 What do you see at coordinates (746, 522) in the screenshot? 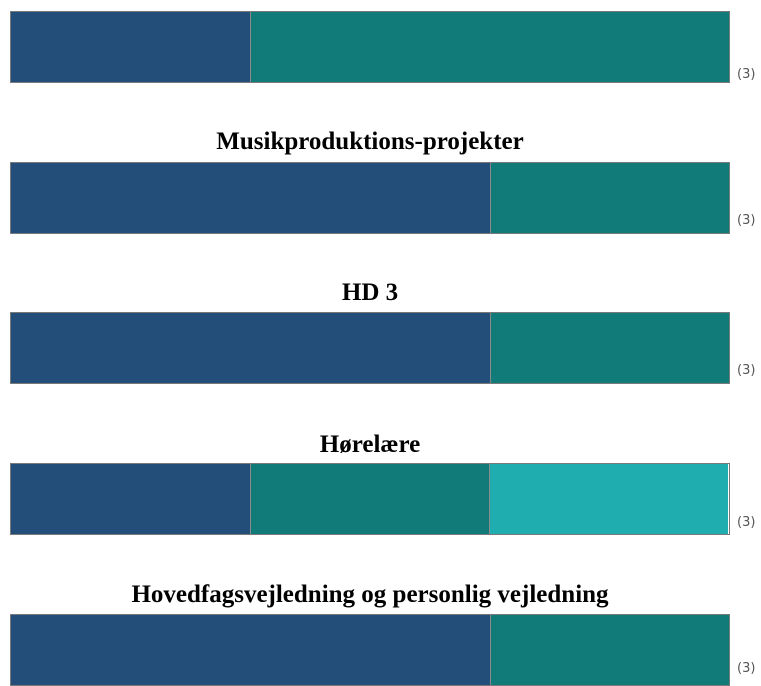
I see `response-count-4: (3)` at bounding box center [746, 522].